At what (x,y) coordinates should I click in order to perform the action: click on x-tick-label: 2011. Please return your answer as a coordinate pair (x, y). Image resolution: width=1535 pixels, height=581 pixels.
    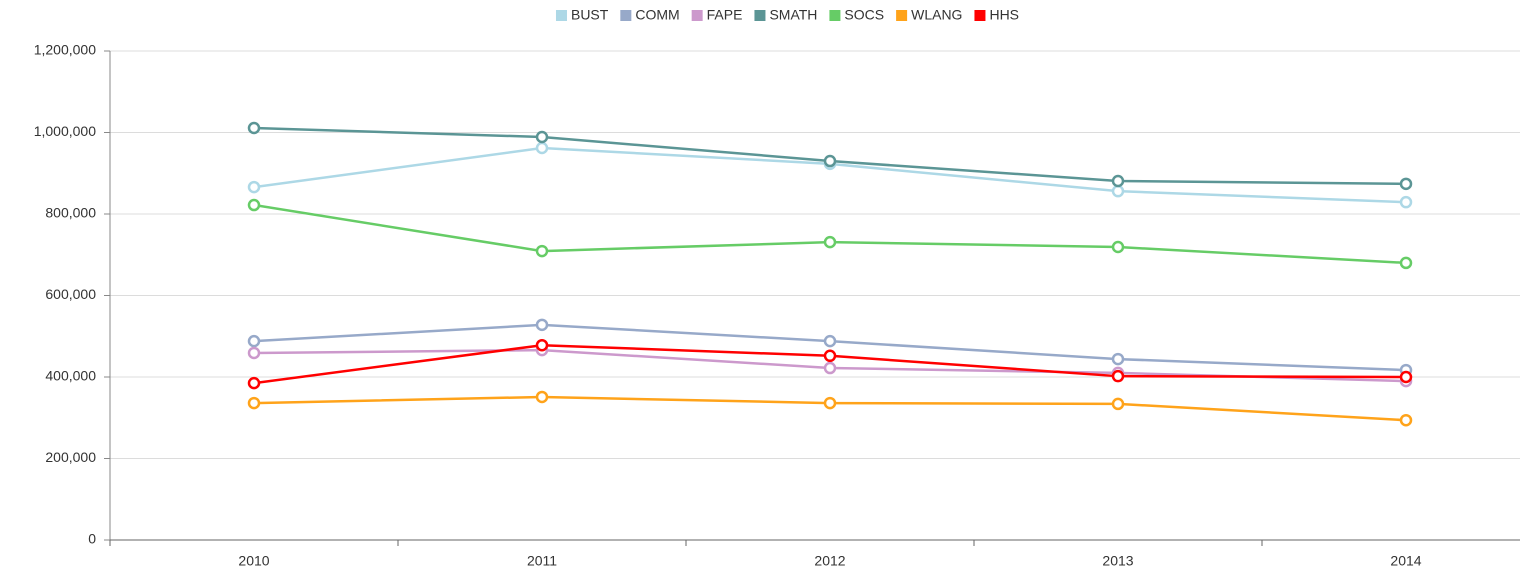
    Looking at the image, I should click on (542, 561).